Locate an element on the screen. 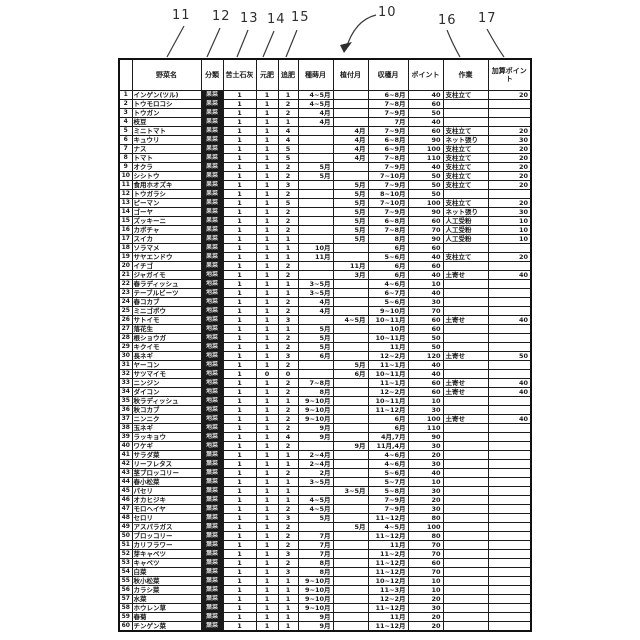 The image size is (640, 640). table-row: 10 シシトウ 果菜 1 1 2 5月 7~10月 50 支柱立て 20 is located at coordinates (325, 176).